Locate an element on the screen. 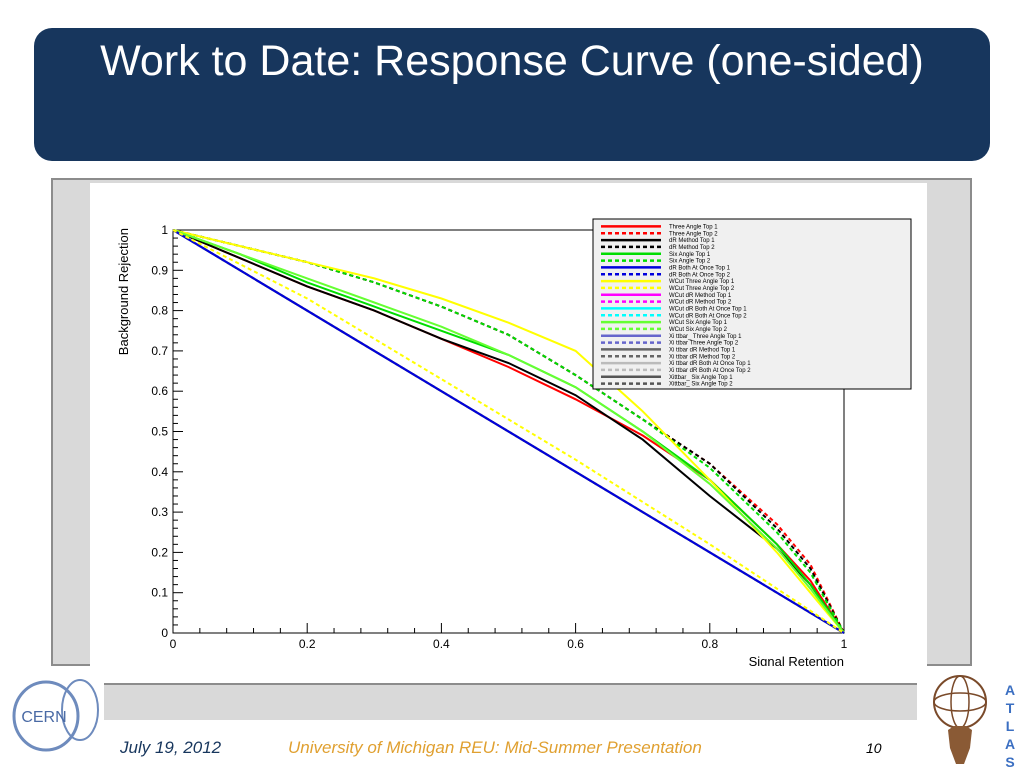  legend-entry: Xi ttbar dR Both At Once Top 2 is located at coordinates (710, 371).